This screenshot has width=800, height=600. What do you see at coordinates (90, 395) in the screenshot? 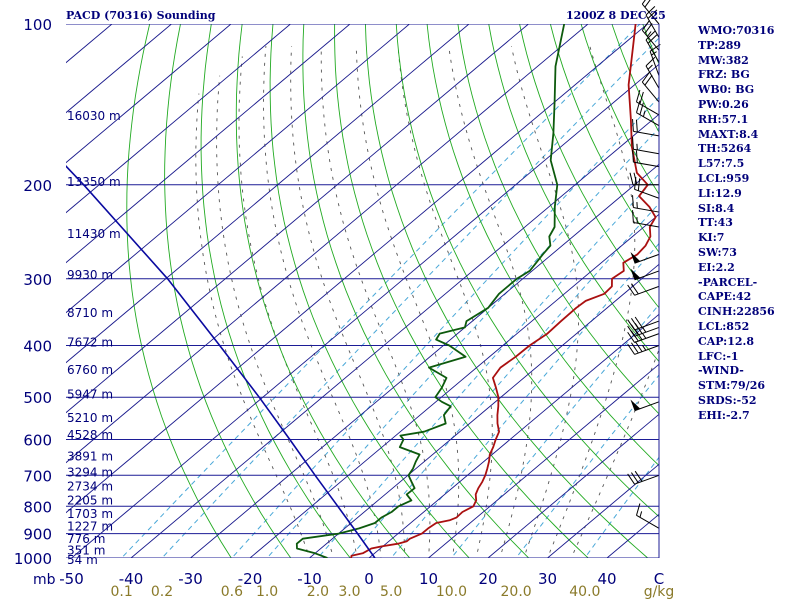
I see `height-label: 5947 m` at bounding box center [90, 395].